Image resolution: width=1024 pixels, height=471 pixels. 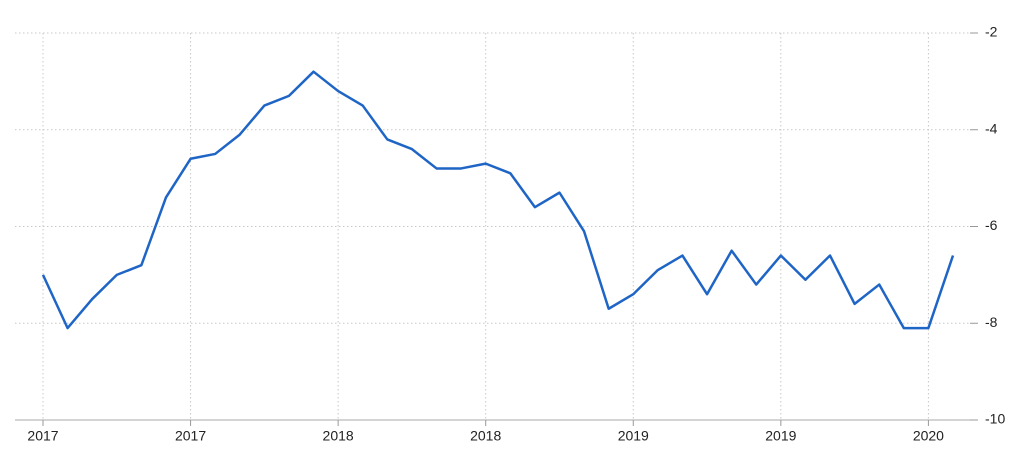 What do you see at coordinates (991, 32) in the screenshot?
I see `y-tick-label: -2` at bounding box center [991, 32].